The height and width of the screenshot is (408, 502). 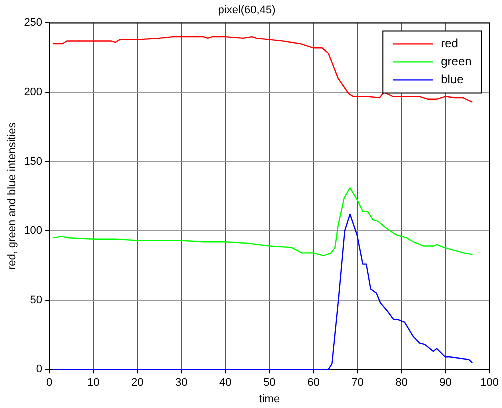 I want to click on x-tick-label: 50, so click(x=270, y=383).